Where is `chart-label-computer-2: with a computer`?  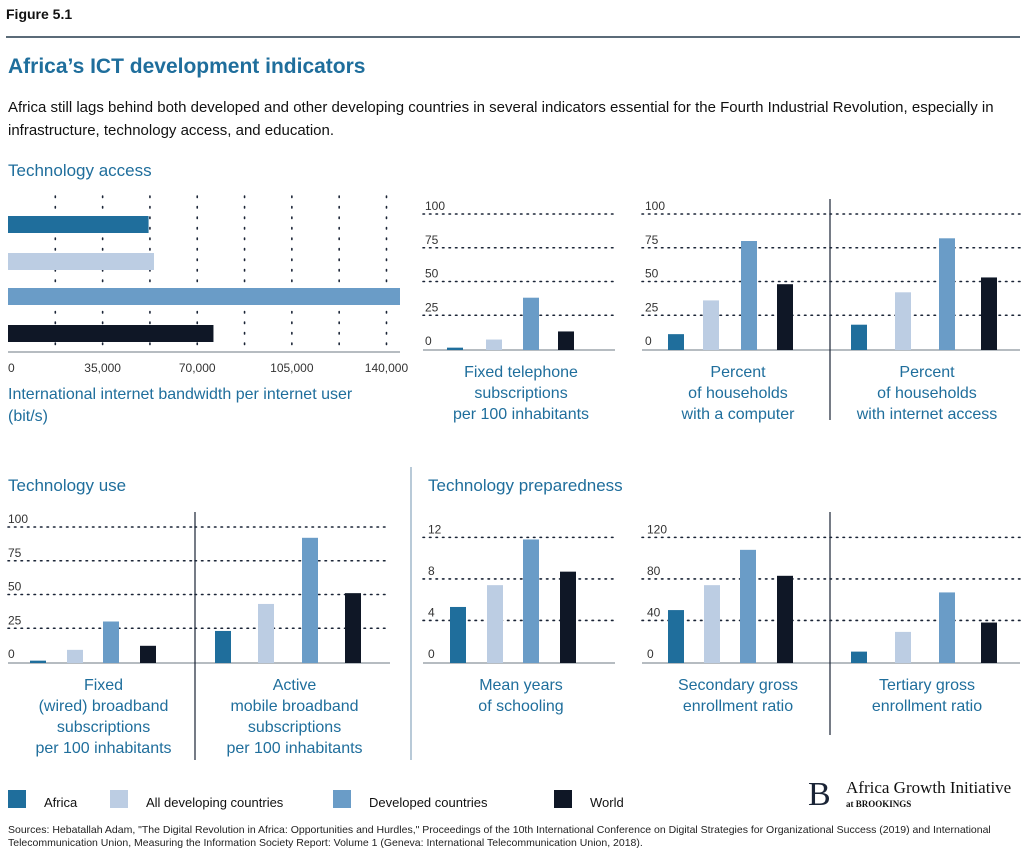
chart-label-computer-2: with a computer is located at coordinates (738, 414).